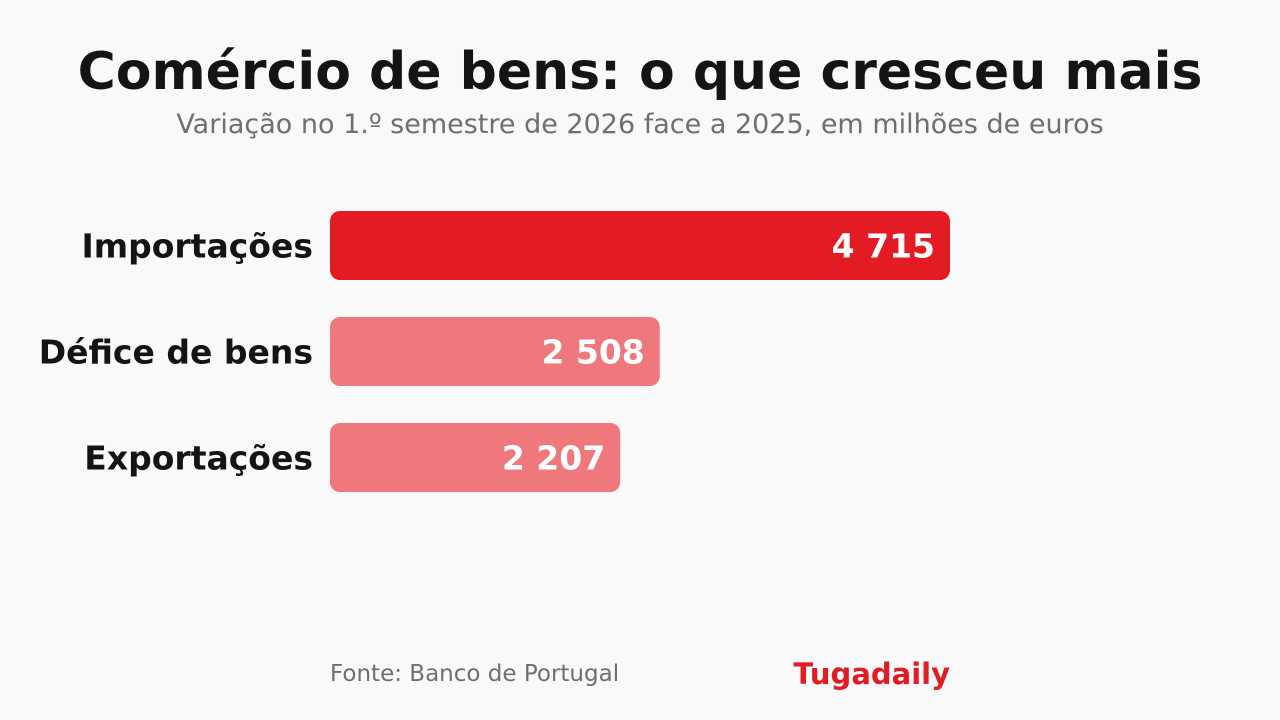 The height and width of the screenshot is (720, 1280). I want to click on value-label: 4 715, so click(883, 246).